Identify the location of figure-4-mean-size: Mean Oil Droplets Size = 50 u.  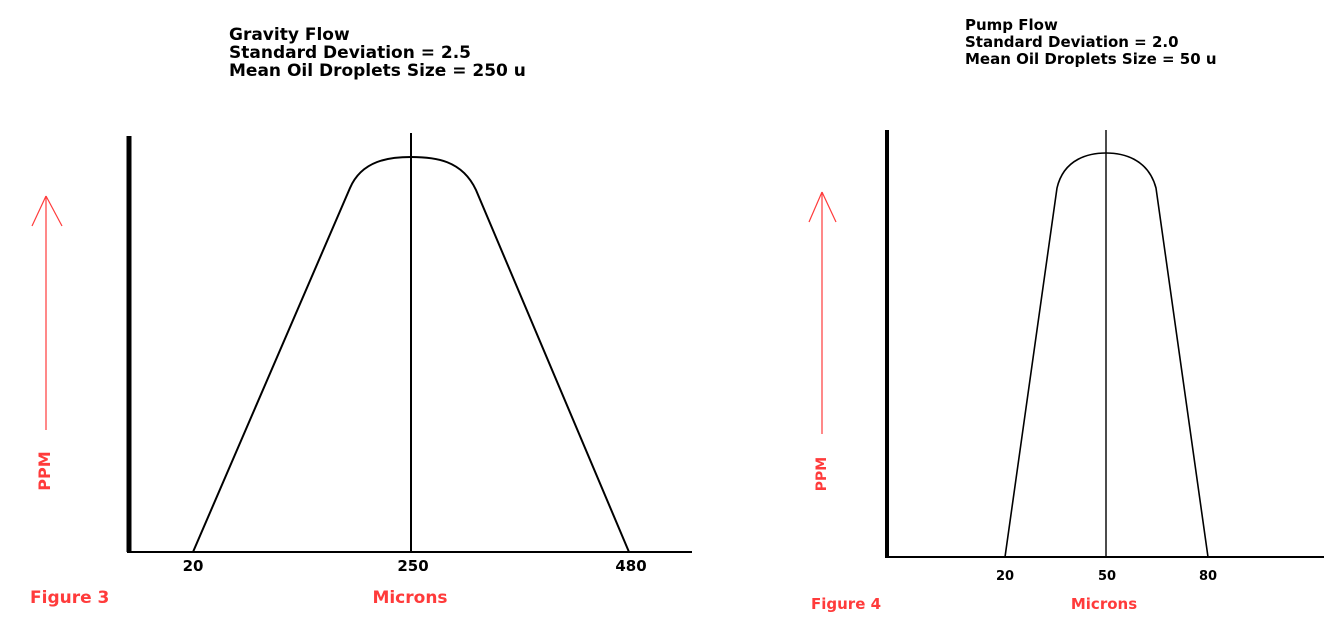
(1091, 59).